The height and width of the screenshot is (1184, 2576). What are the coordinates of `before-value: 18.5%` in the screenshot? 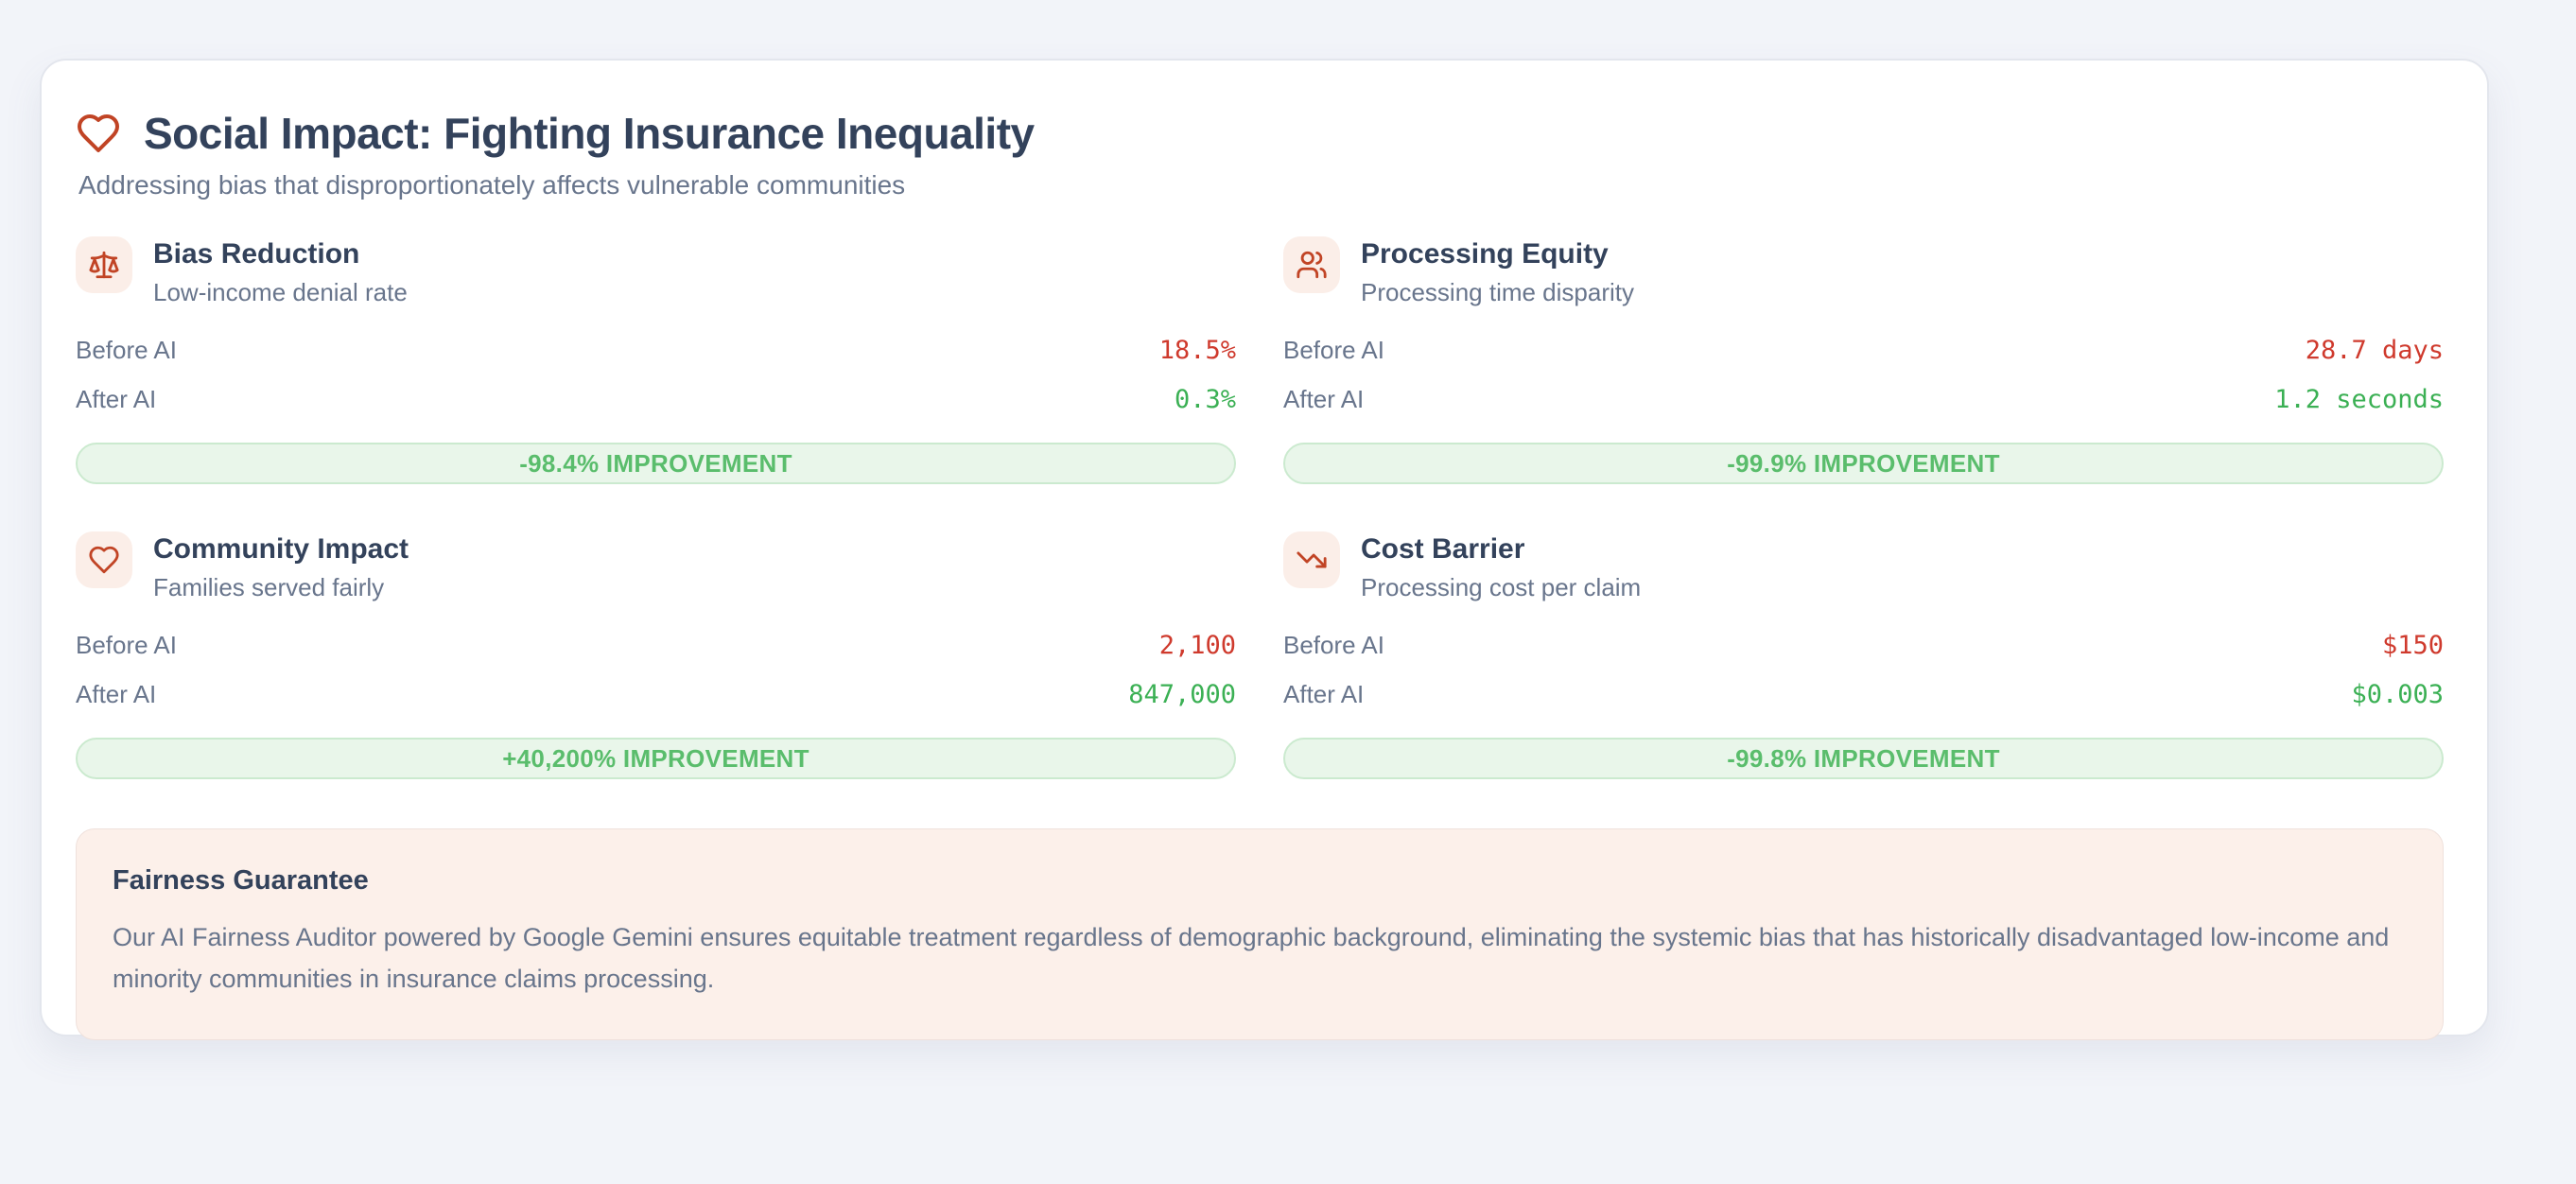 It's located at (1197, 350).